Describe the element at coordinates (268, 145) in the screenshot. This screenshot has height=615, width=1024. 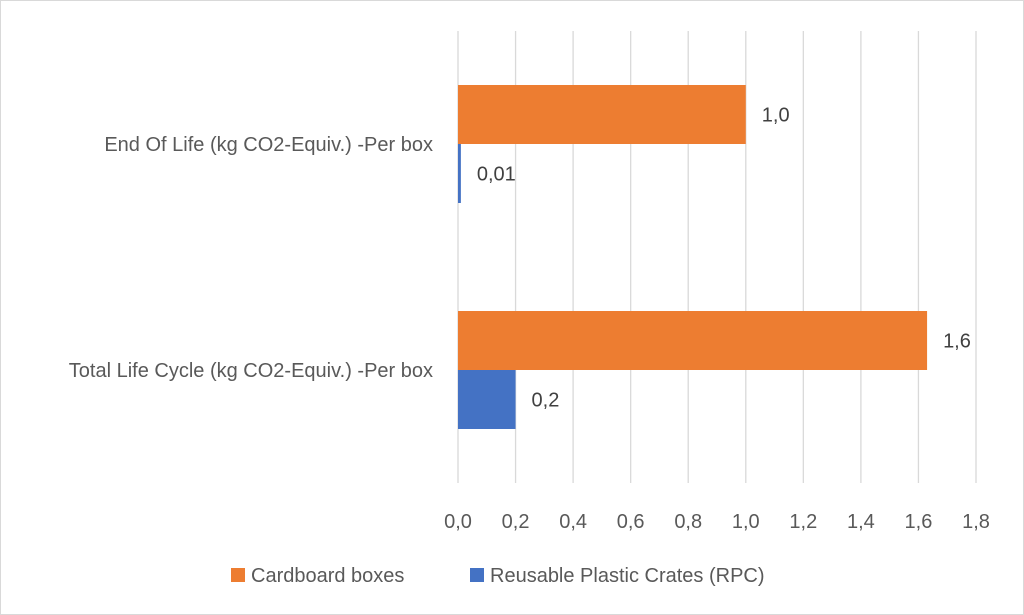
I see `category-label: End Of Life (kg CO2-Equiv.) -Per box` at that location.